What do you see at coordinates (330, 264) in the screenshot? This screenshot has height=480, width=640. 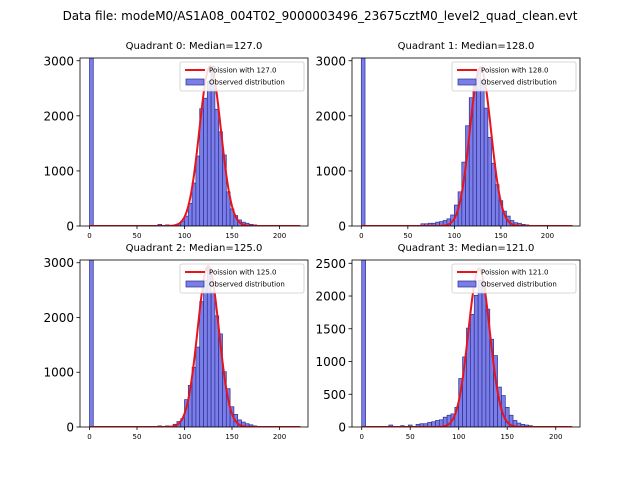 I see `y-tick-label: 2500` at bounding box center [330, 264].